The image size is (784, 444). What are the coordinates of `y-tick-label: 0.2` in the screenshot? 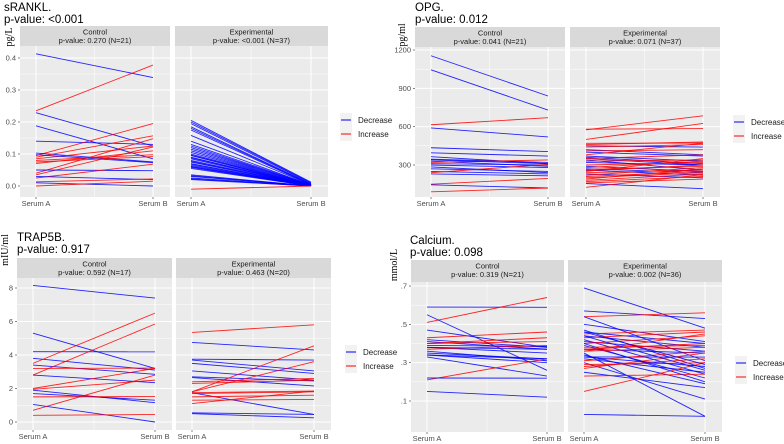 It's located at (11, 122).